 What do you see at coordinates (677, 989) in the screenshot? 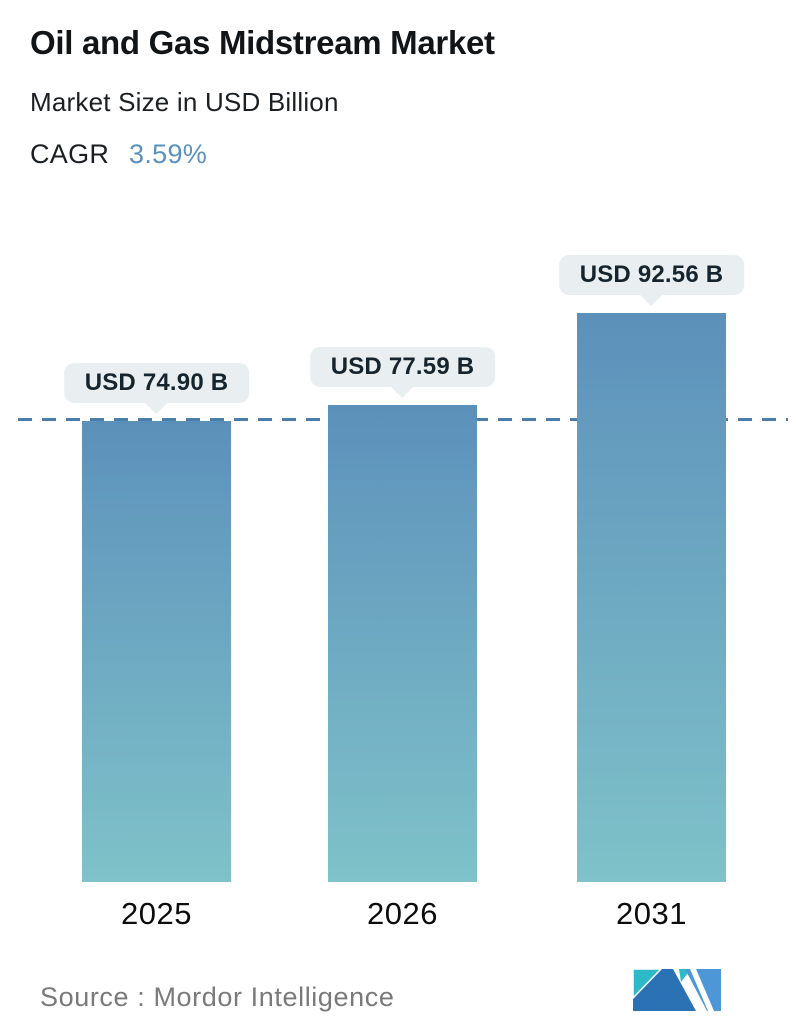
I see `mordor-intelligence-logo` at bounding box center [677, 989].